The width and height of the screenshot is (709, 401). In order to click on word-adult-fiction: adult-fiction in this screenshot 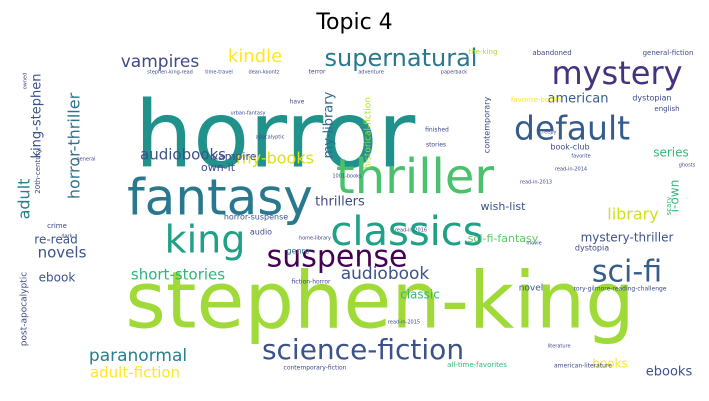, I will do `click(135, 373)`.